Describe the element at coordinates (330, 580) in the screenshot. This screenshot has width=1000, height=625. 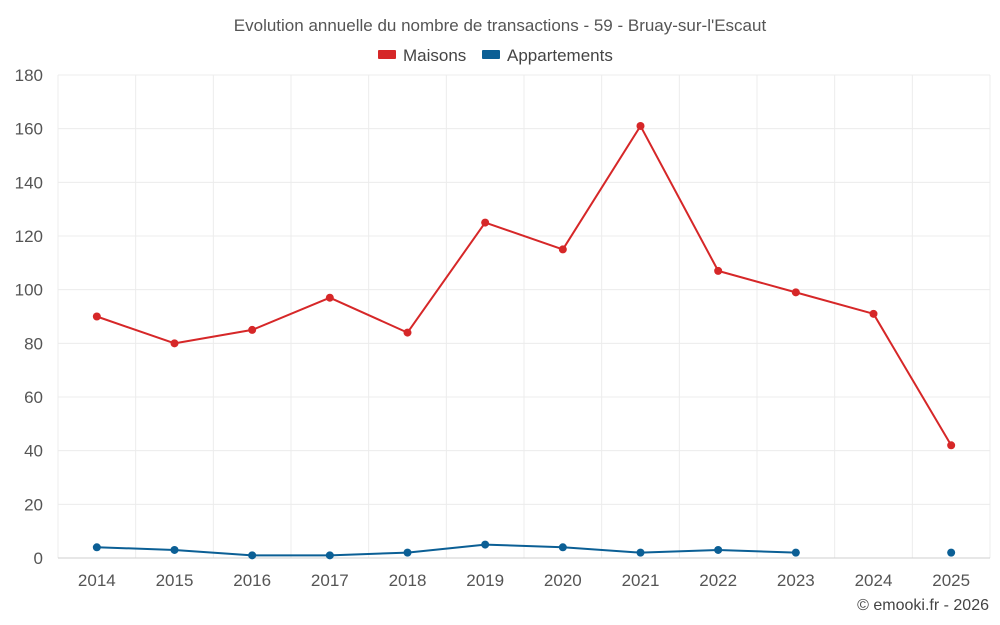
I see `x-tick-label: 2017` at that location.